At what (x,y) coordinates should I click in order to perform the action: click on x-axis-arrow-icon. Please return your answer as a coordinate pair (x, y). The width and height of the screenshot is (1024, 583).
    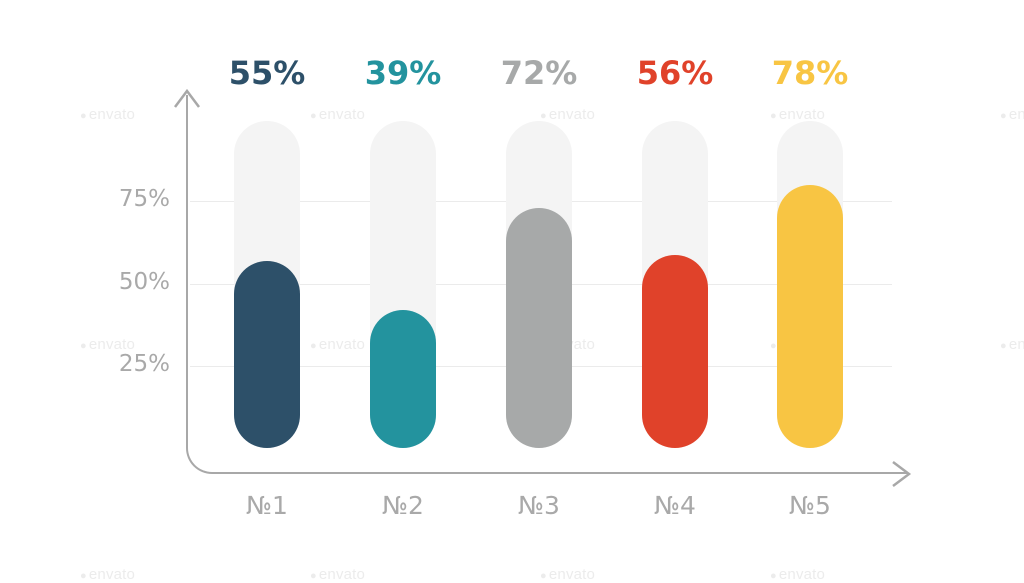
    Looking at the image, I should click on (902, 474).